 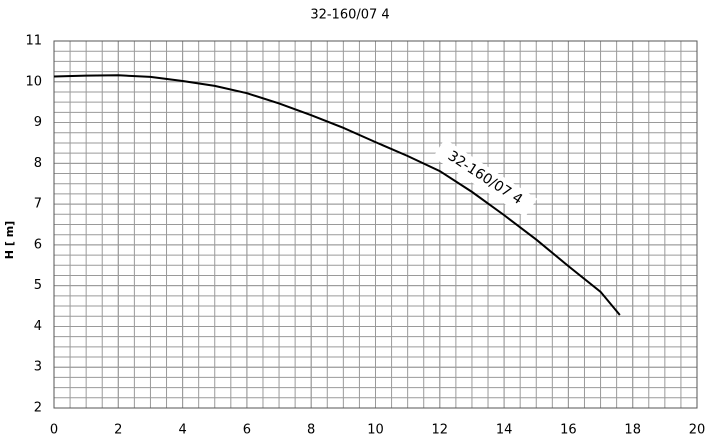 I want to click on y-tick-label: 4, so click(x=38, y=326).